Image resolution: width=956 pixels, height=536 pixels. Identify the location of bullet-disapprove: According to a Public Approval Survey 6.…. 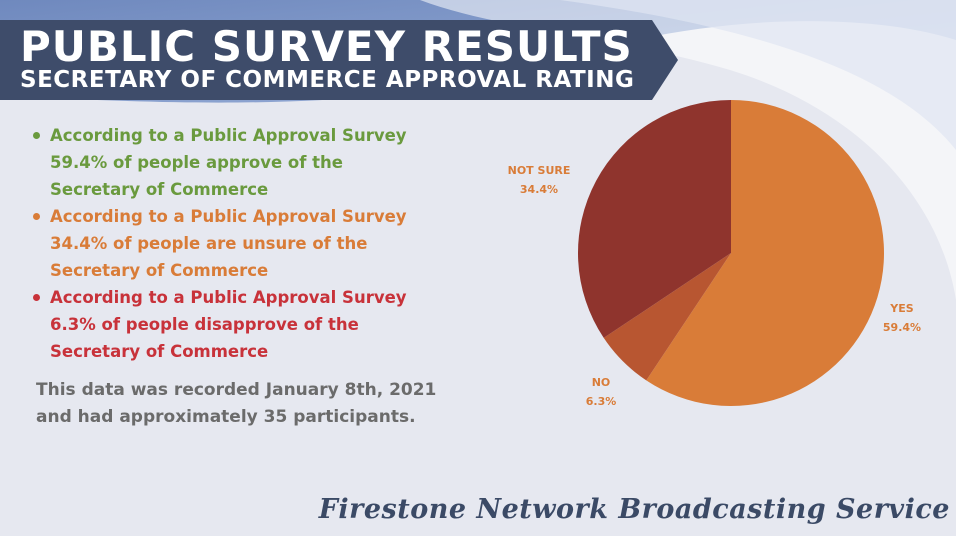
(265, 324).